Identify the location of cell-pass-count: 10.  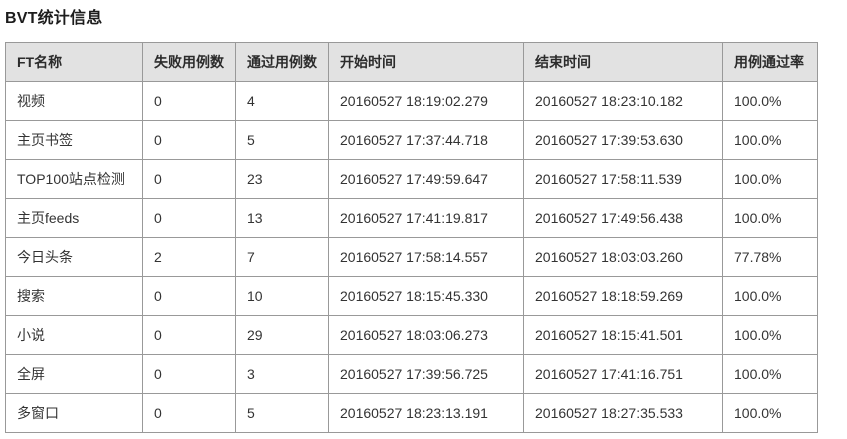
(282, 296).